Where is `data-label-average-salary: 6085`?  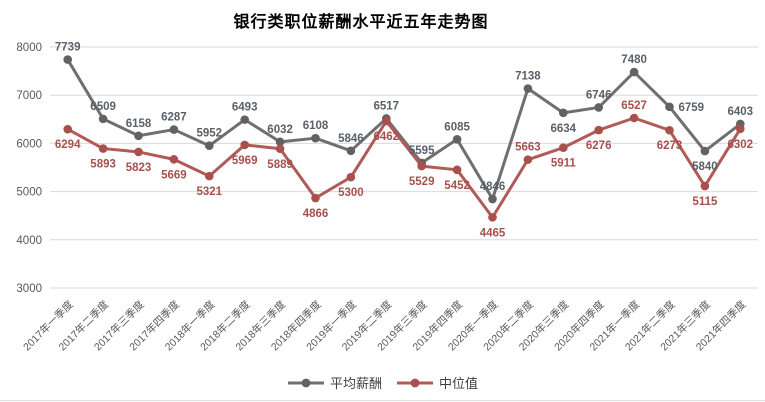
data-label-average-salary: 6085 is located at coordinates (457, 127).